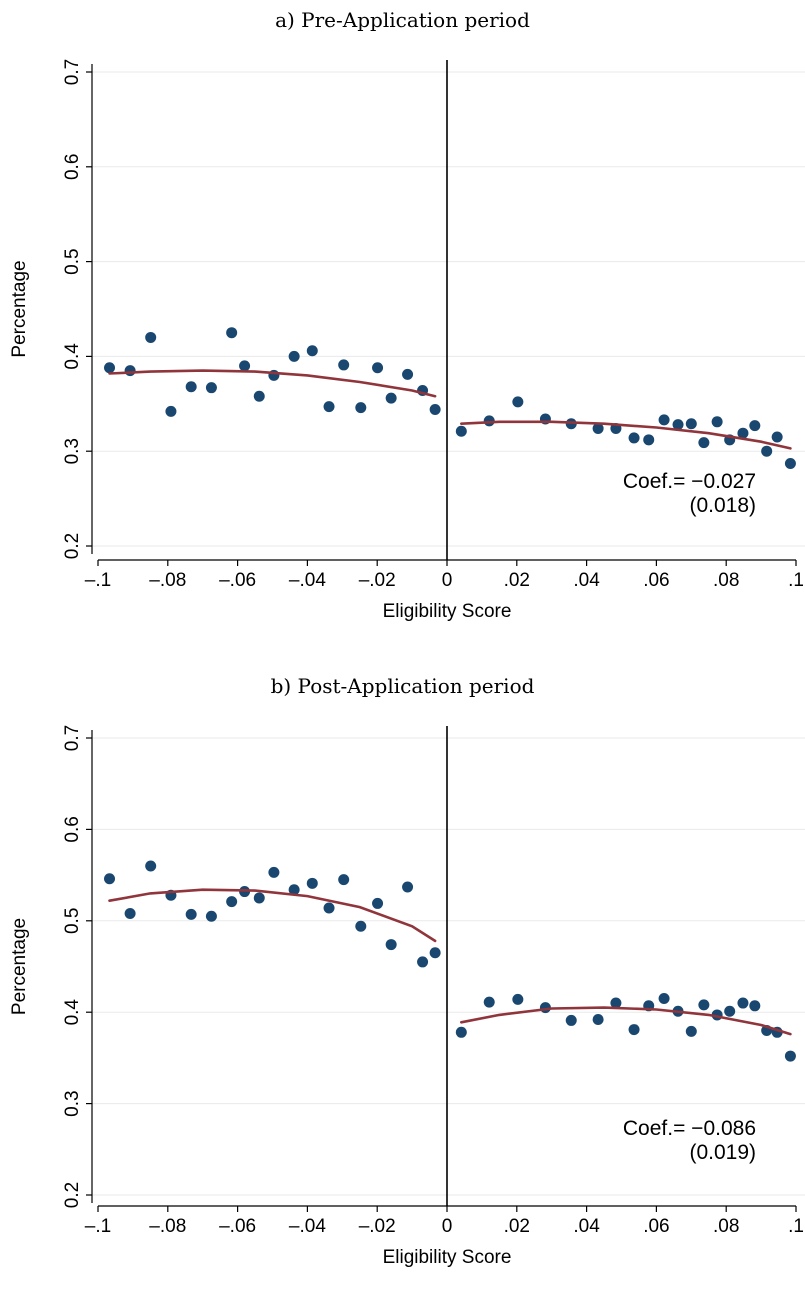 This screenshot has height=1296, width=805. I want to click on x-tick-label: .04, so click(586, 580).